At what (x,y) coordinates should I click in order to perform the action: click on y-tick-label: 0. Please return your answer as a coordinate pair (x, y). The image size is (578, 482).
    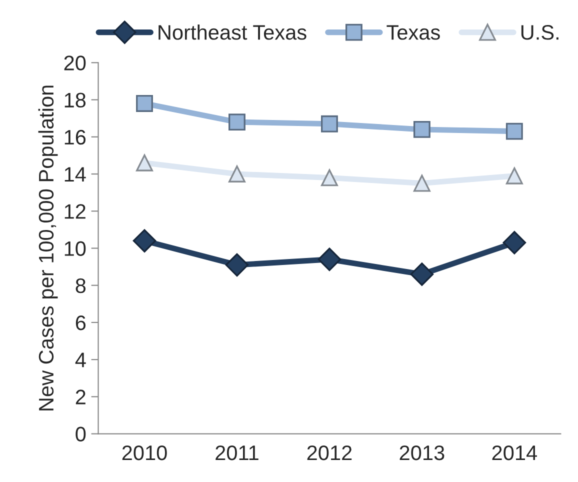
    Looking at the image, I should click on (81, 434).